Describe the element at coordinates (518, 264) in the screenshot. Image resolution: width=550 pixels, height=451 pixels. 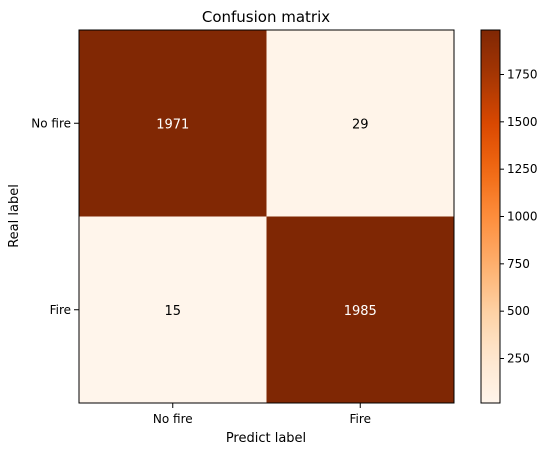
I see `colorbar-tick-label: 750` at that location.